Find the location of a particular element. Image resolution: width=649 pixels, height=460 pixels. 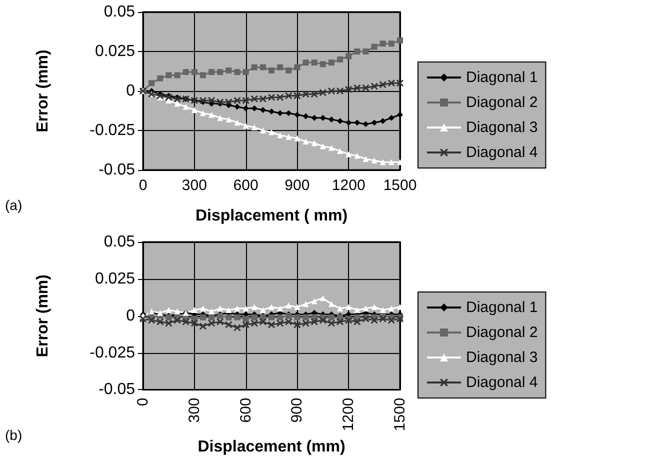

text: (b) is located at coordinates (13, 435).